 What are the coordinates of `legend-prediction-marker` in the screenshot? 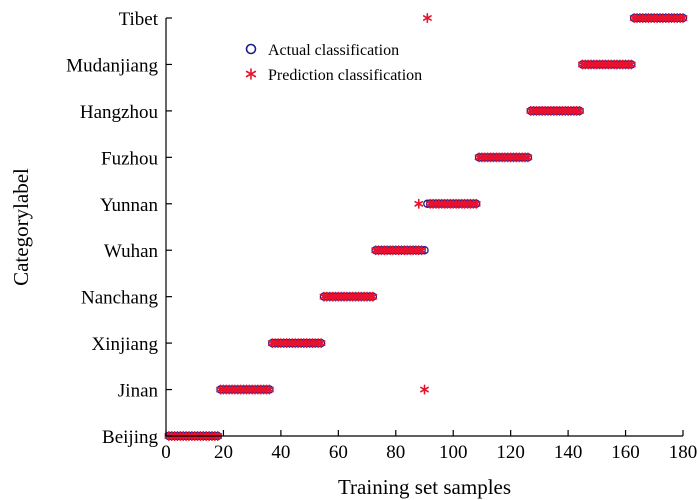 It's located at (251, 74).